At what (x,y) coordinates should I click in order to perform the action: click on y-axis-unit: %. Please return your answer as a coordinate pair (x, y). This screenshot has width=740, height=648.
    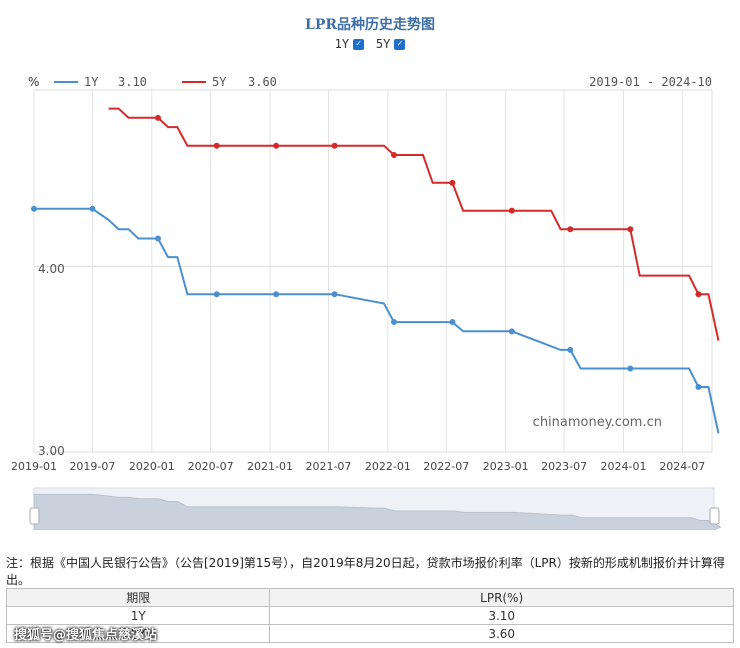
    Looking at the image, I should click on (33, 82).